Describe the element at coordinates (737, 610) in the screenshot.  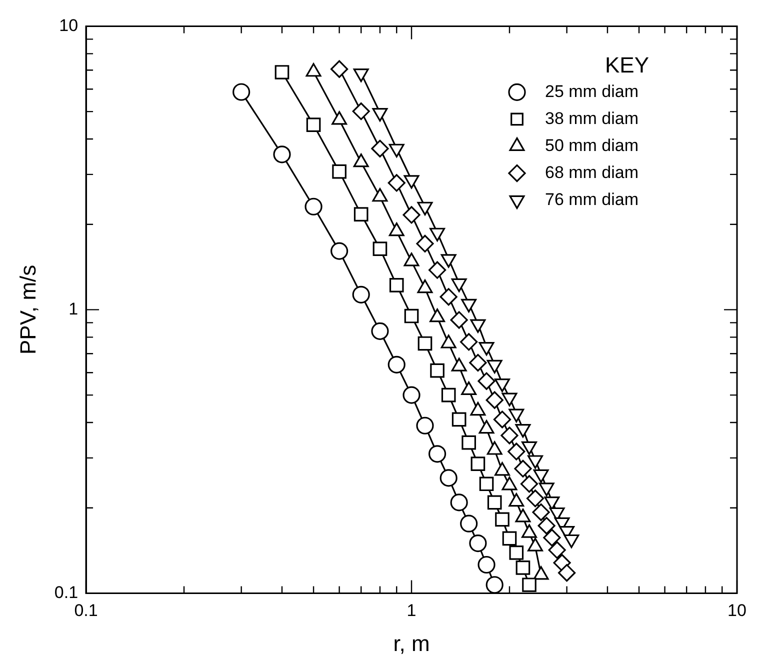
I see `x-tick-label: 10` at that location.